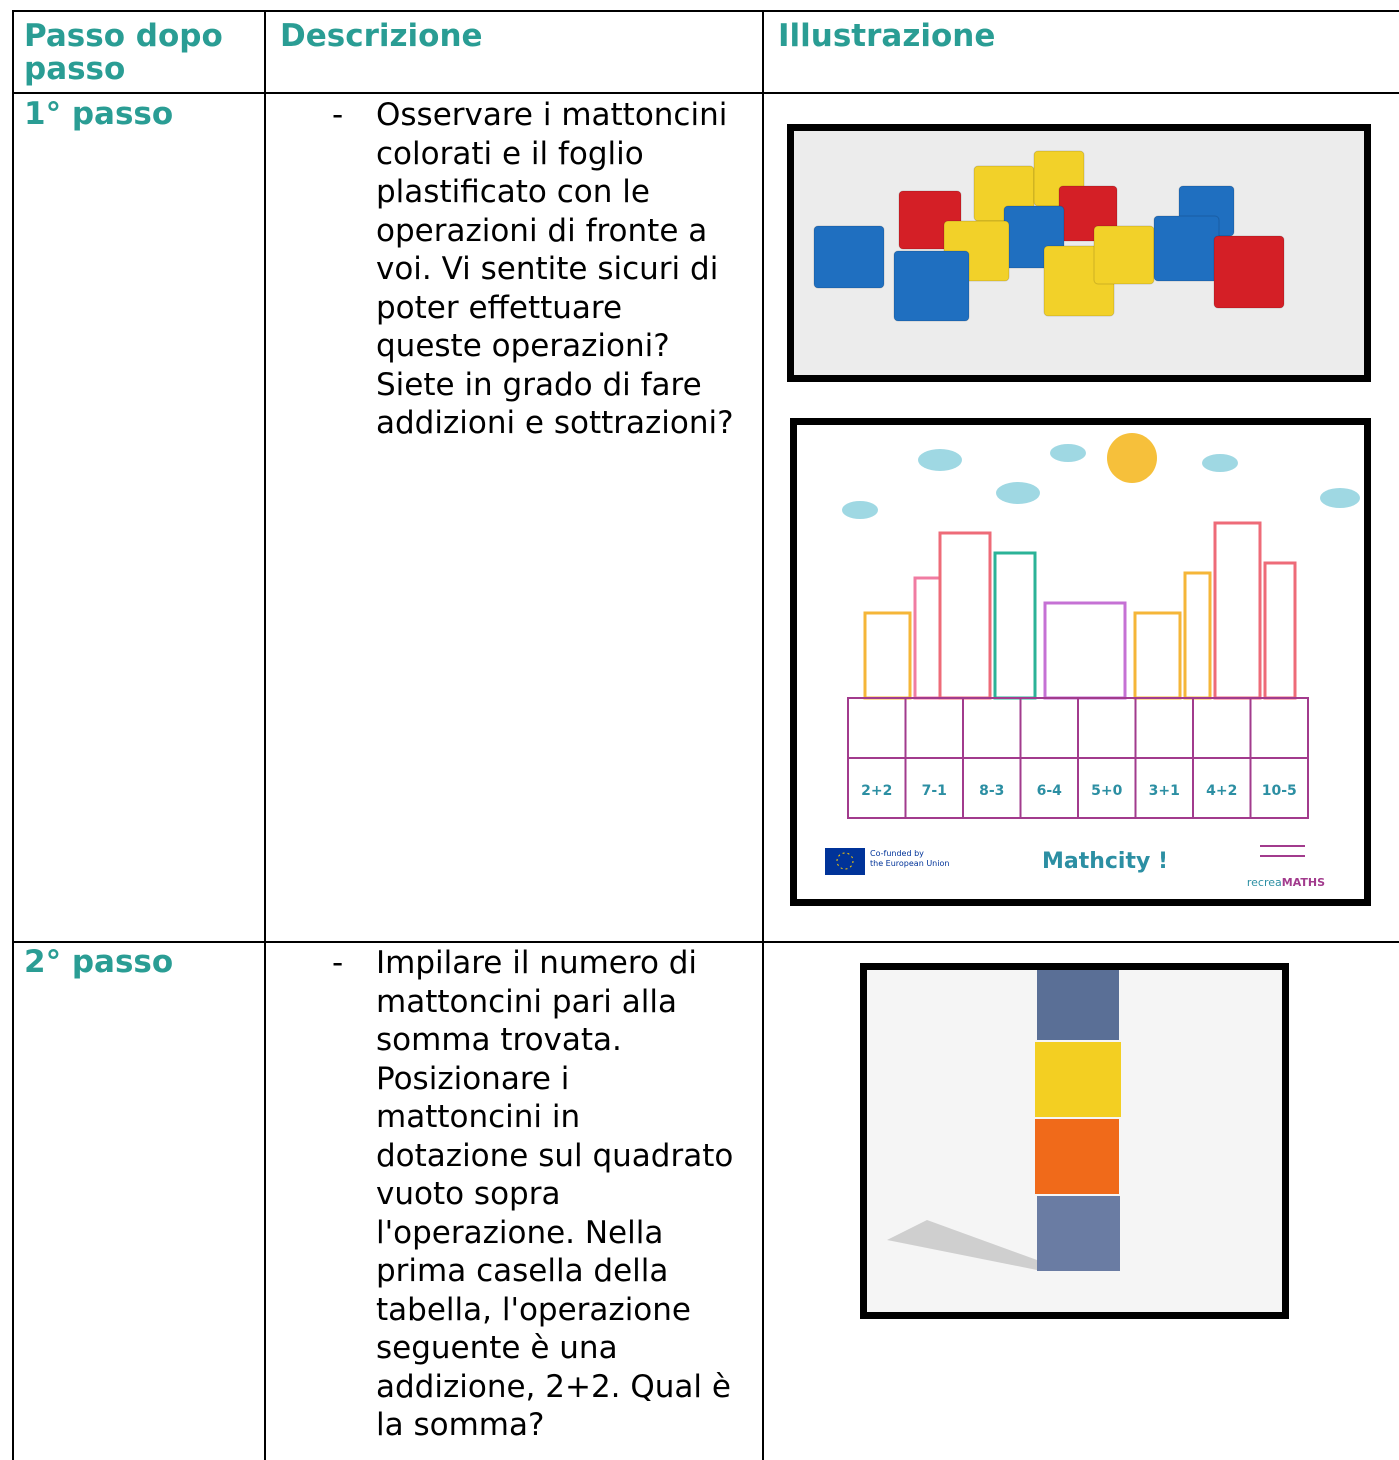 The height and width of the screenshot is (1460, 1399). Describe the element at coordinates (552, 115) in the screenshot. I see `description-line: Osservare i mattoncini` at that location.